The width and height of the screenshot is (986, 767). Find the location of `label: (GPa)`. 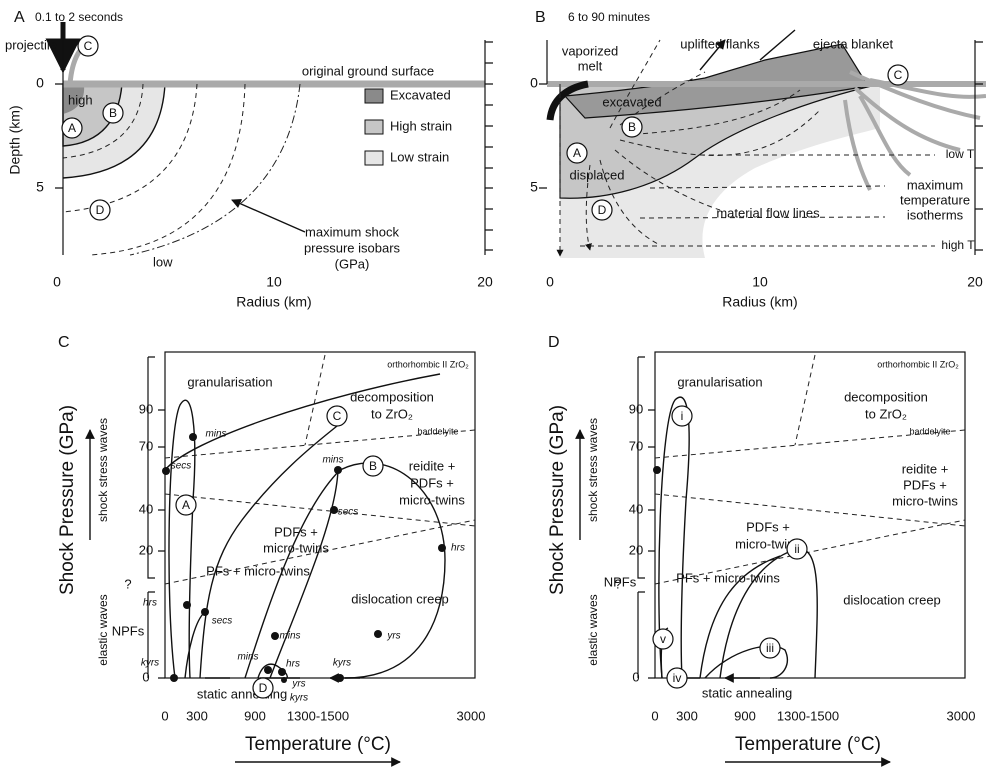

label: (GPa) is located at coordinates (352, 263).